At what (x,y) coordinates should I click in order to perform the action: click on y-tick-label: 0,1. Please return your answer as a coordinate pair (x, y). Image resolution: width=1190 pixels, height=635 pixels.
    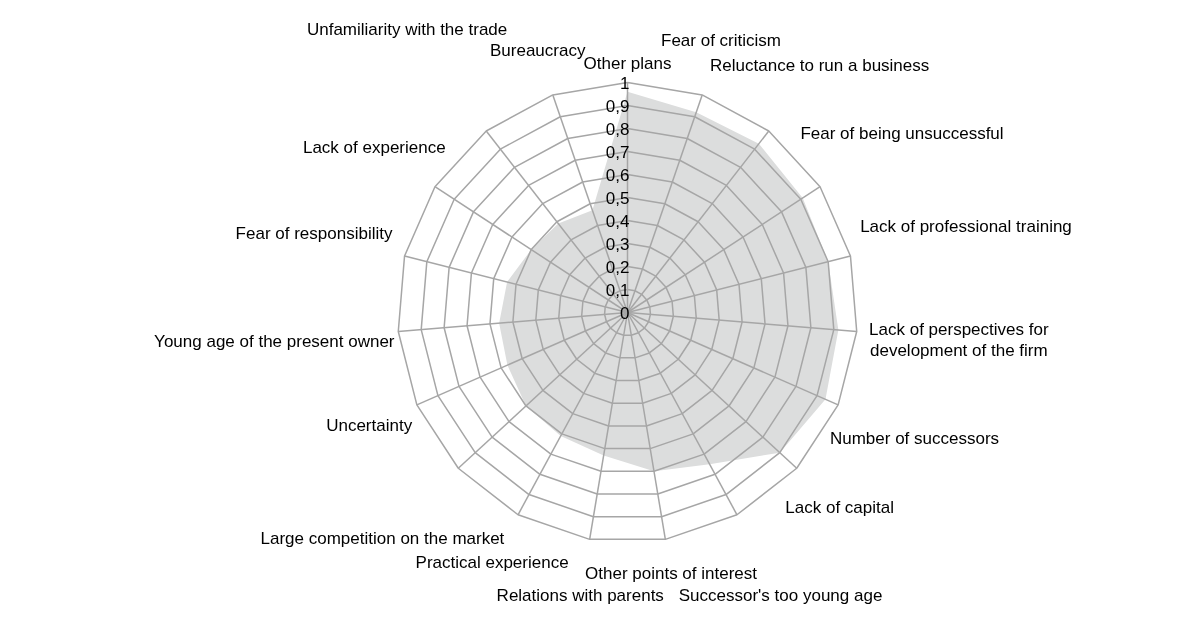
    Looking at the image, I should click on (617, 290).